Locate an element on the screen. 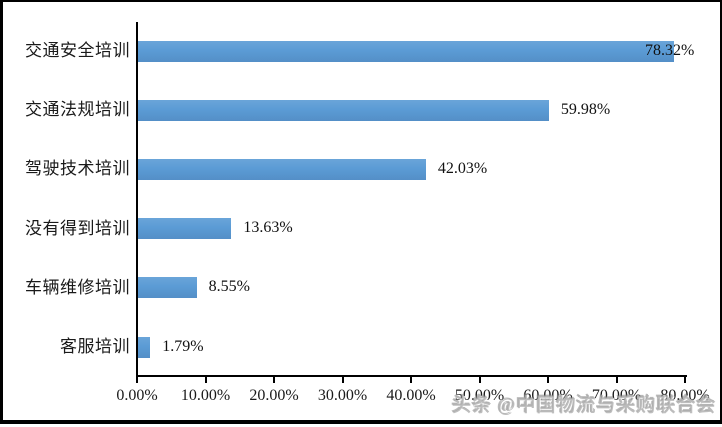 The height and width of the screenshot is (427, 722). x-axis-tick-label: 10.00% is located at coordinates (205, 395).